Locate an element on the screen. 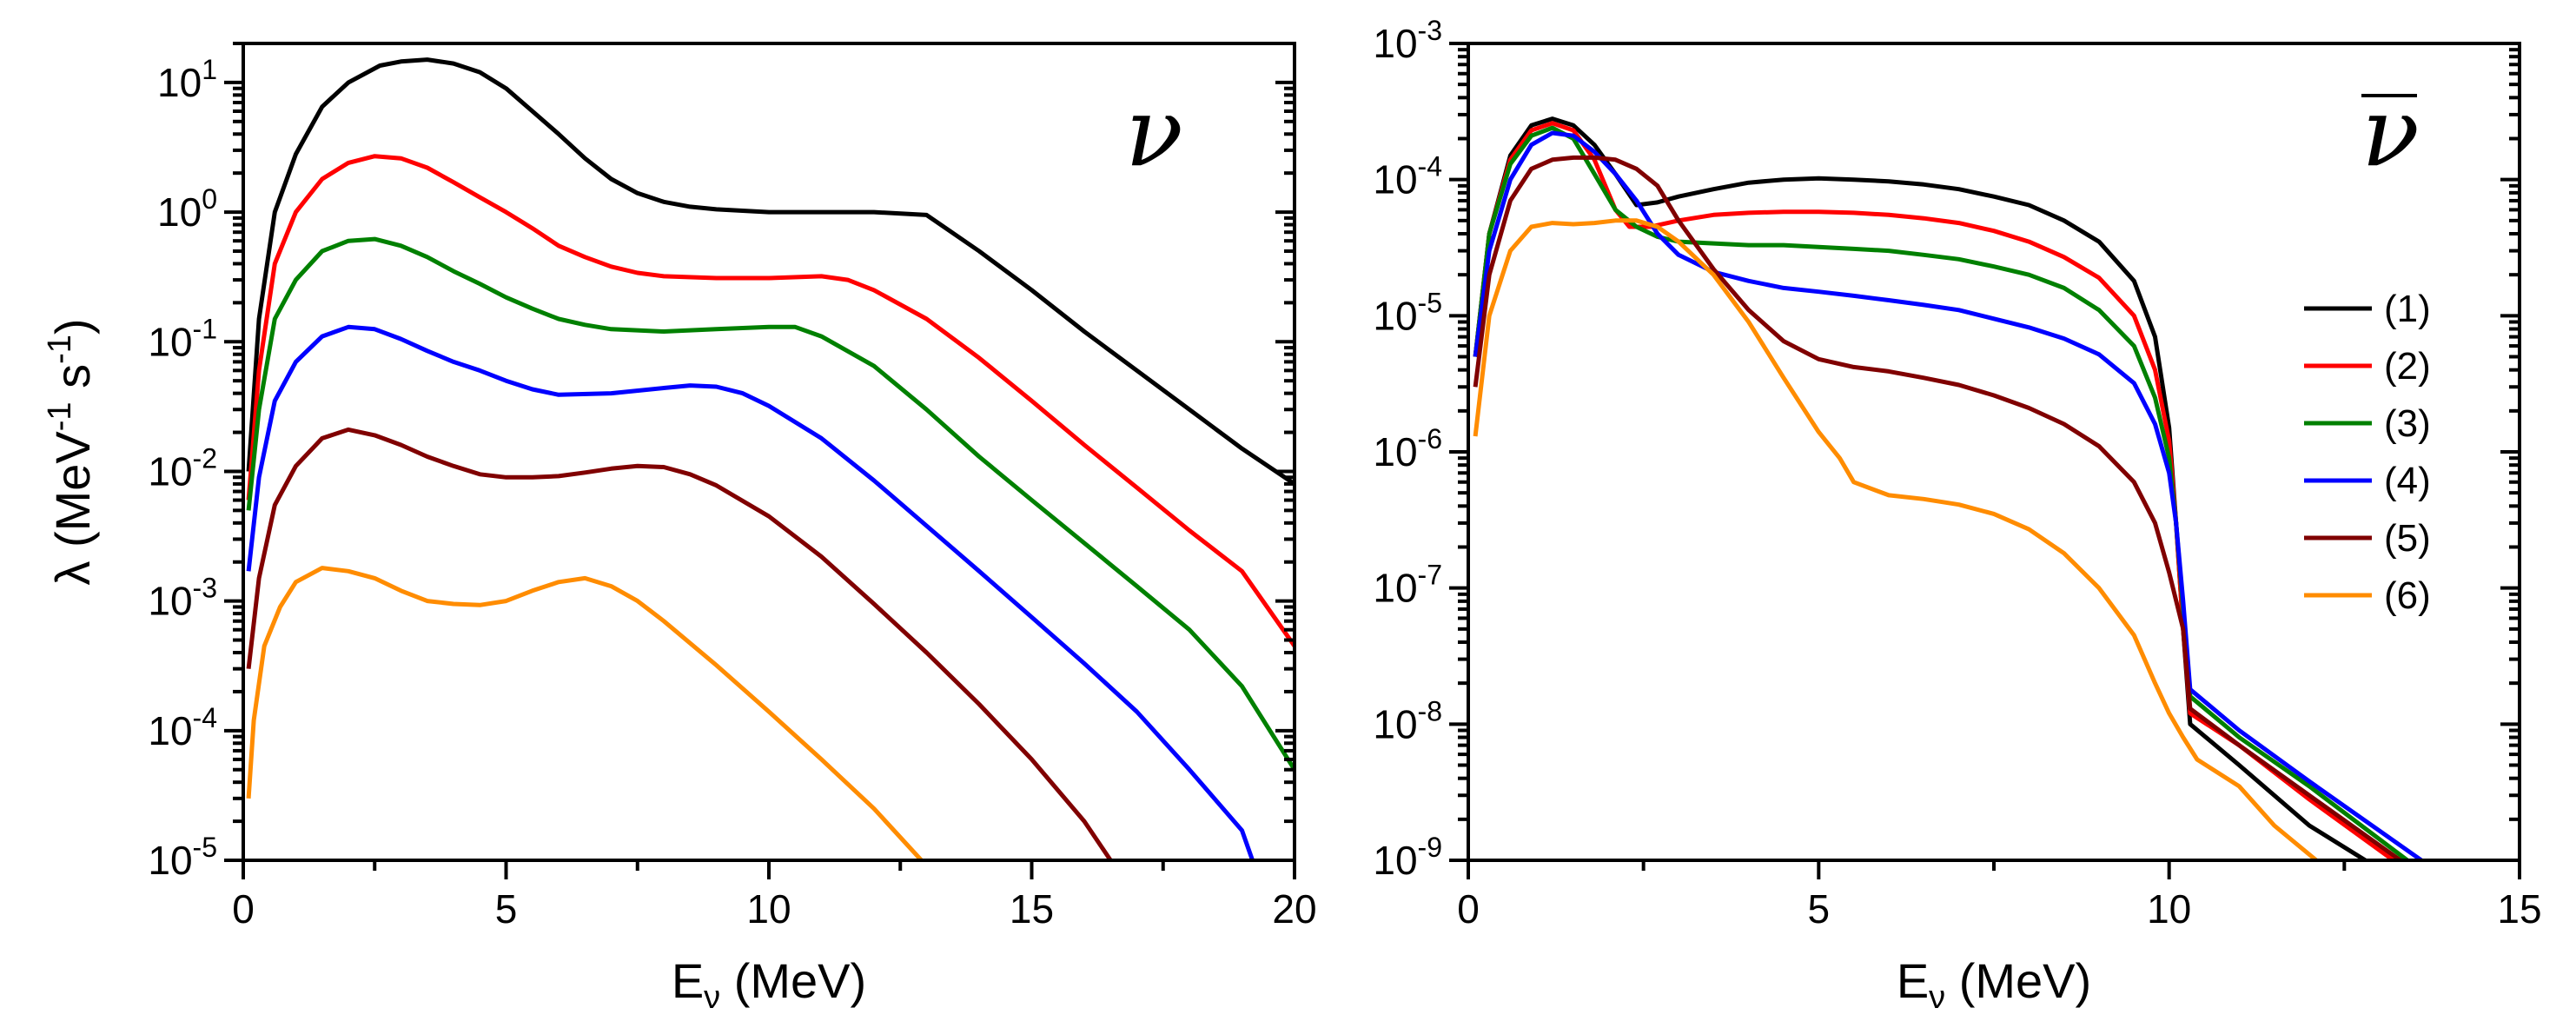 This screenshot has width=2576, height=1028. legend: (1) (2) (3) (4) (5) (6) is located at coordinates (2367, 452).